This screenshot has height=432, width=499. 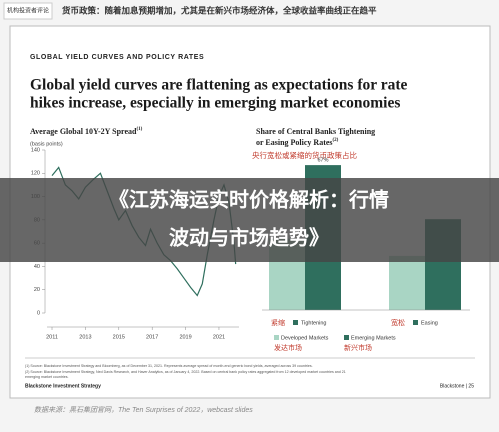 What do you see at coordinates (249, 199) in the screenshot?
I see `banner-text: 《江苏海运实时价格解析：行情` at bounding box center [249, 199].